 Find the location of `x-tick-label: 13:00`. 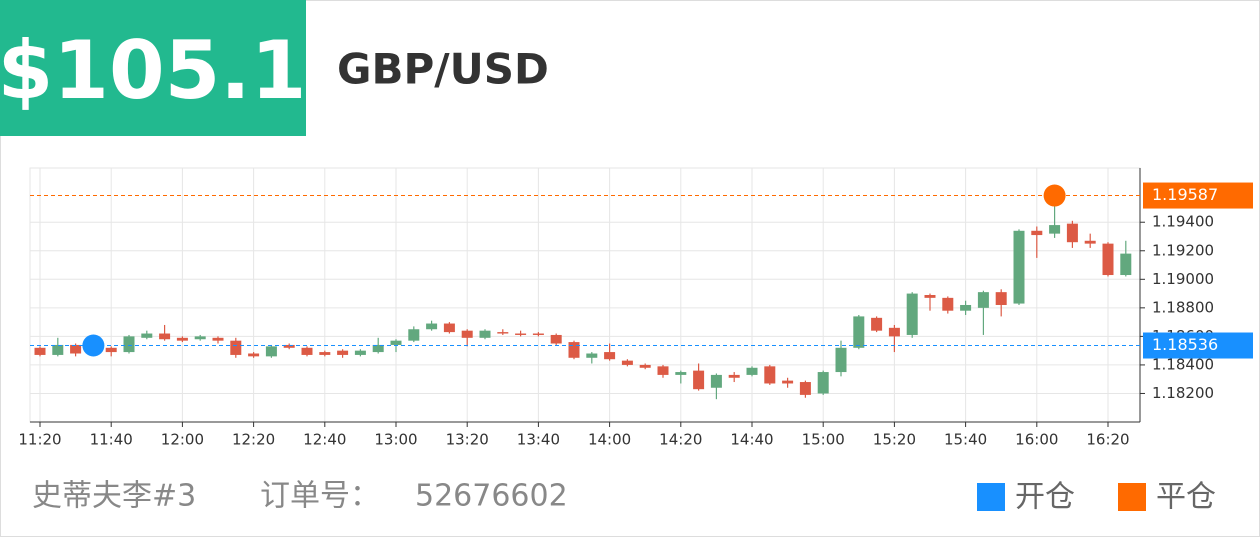

x-tick-label: 13:00 is located at coordinates (395, 440).